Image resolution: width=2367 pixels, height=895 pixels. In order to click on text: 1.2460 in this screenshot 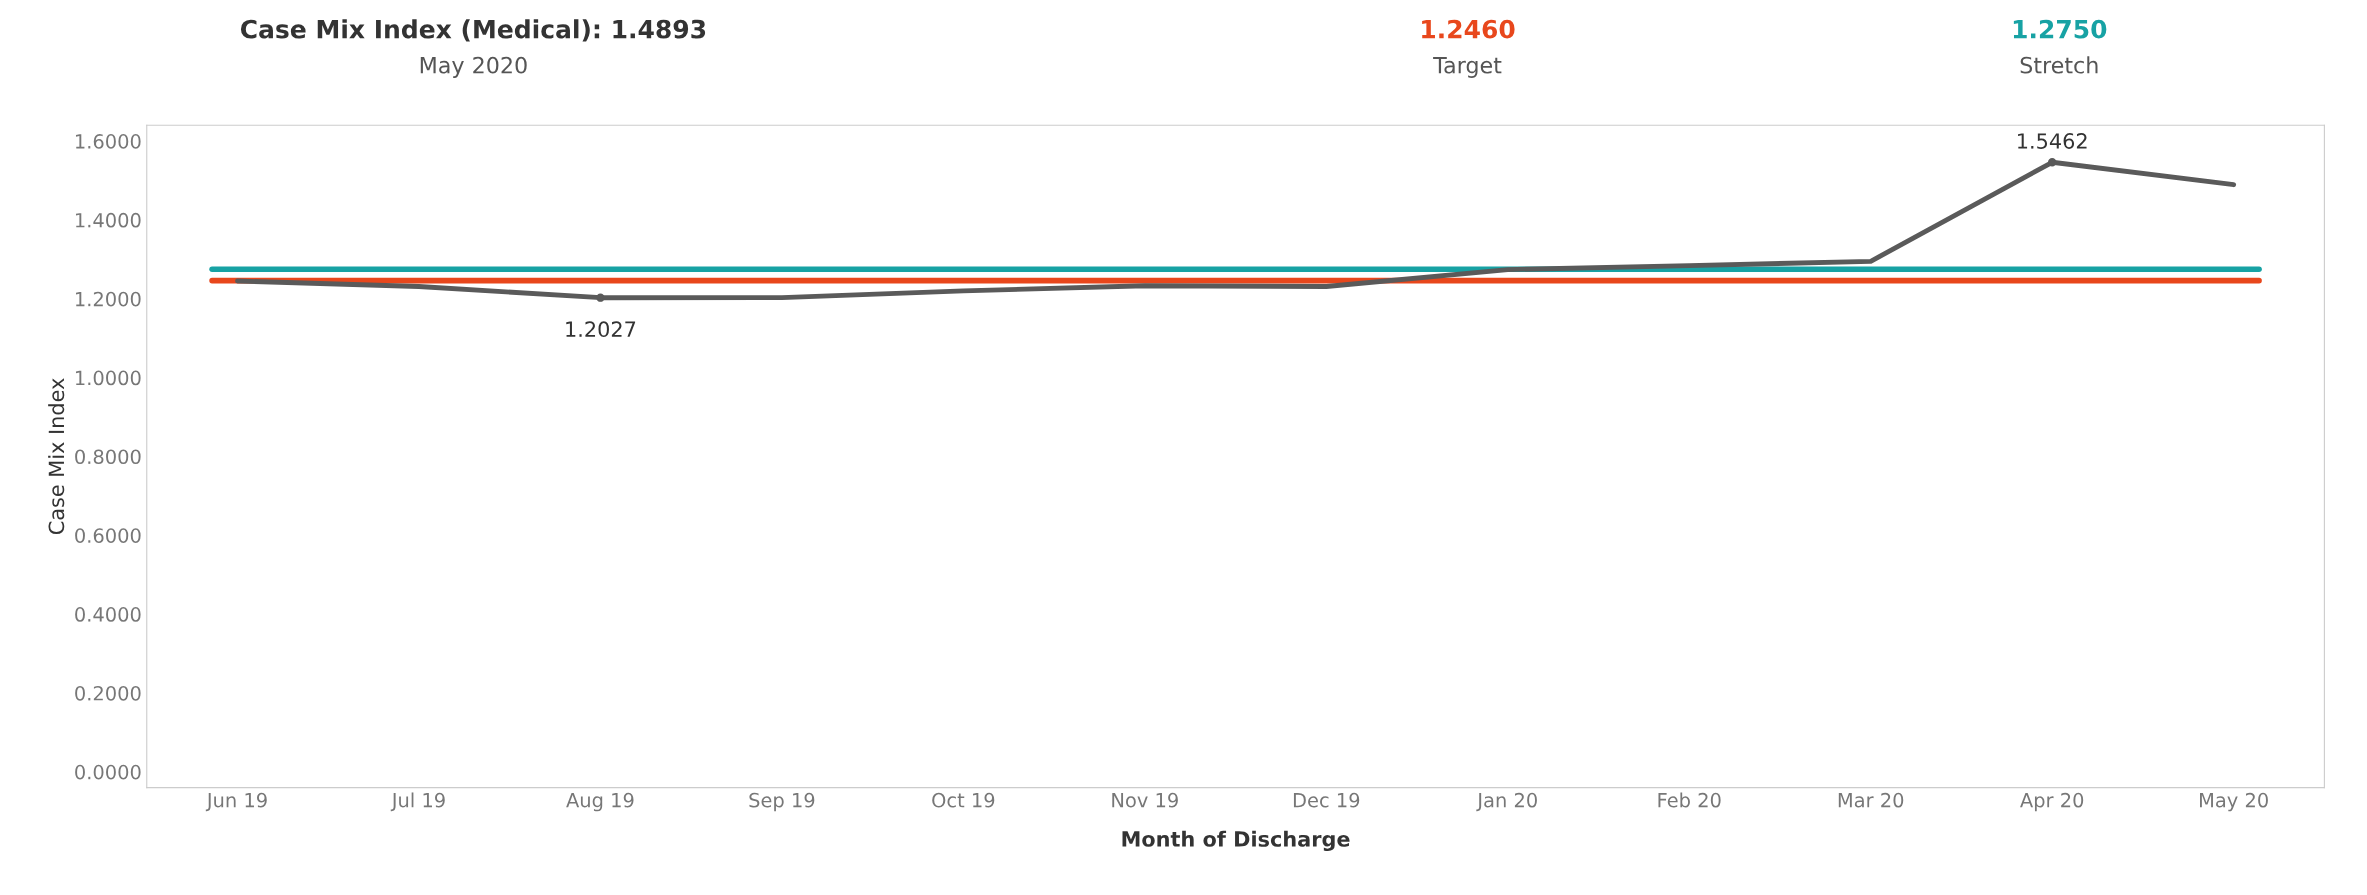, I will do `click(1468, 29)`.